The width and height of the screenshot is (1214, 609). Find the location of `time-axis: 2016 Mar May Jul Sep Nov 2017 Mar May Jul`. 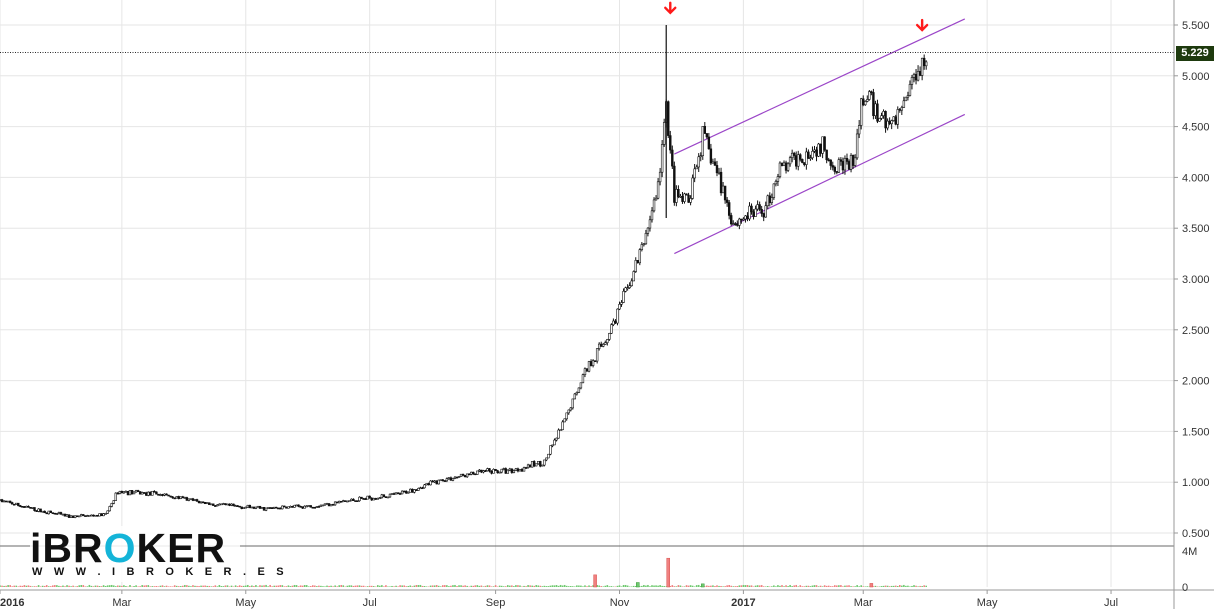

time-axis: 2016 Mar May Jul Sep Nov 2017 Mar May Jul is located at coordinates (559, 599).